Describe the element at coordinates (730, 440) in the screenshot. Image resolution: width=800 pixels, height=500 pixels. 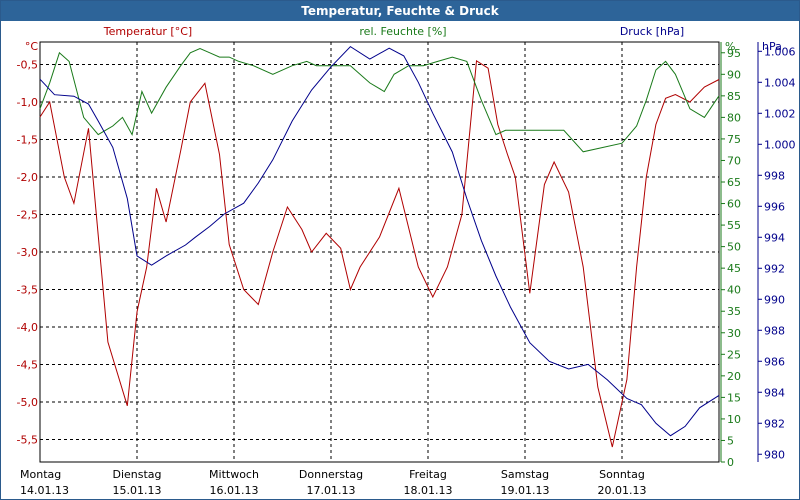
I see `humidity-tick: 5` at that location.